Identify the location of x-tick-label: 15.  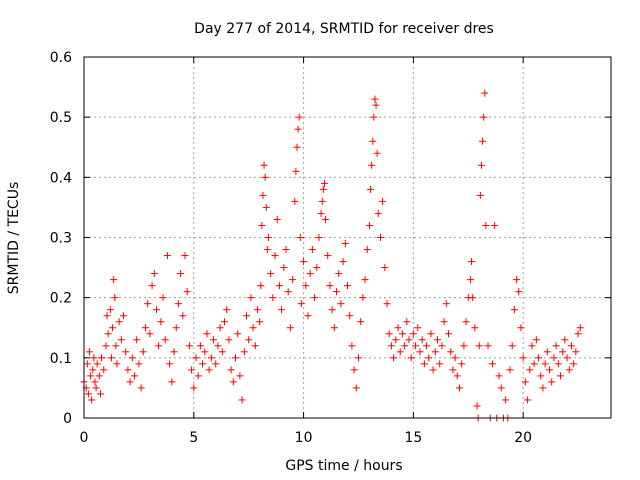
(413, 438).